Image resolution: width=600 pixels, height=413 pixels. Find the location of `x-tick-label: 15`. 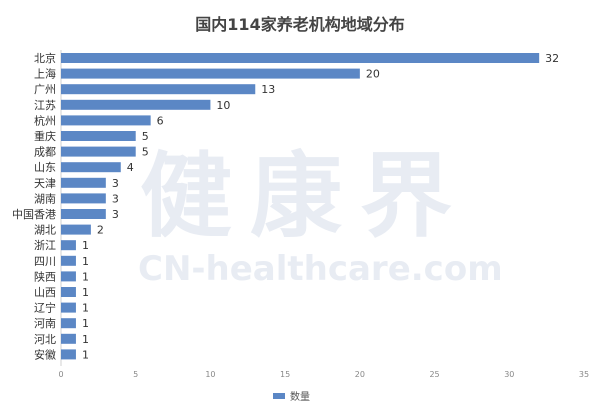

x-tick-label: 15 is located at coordinates (285, 374).